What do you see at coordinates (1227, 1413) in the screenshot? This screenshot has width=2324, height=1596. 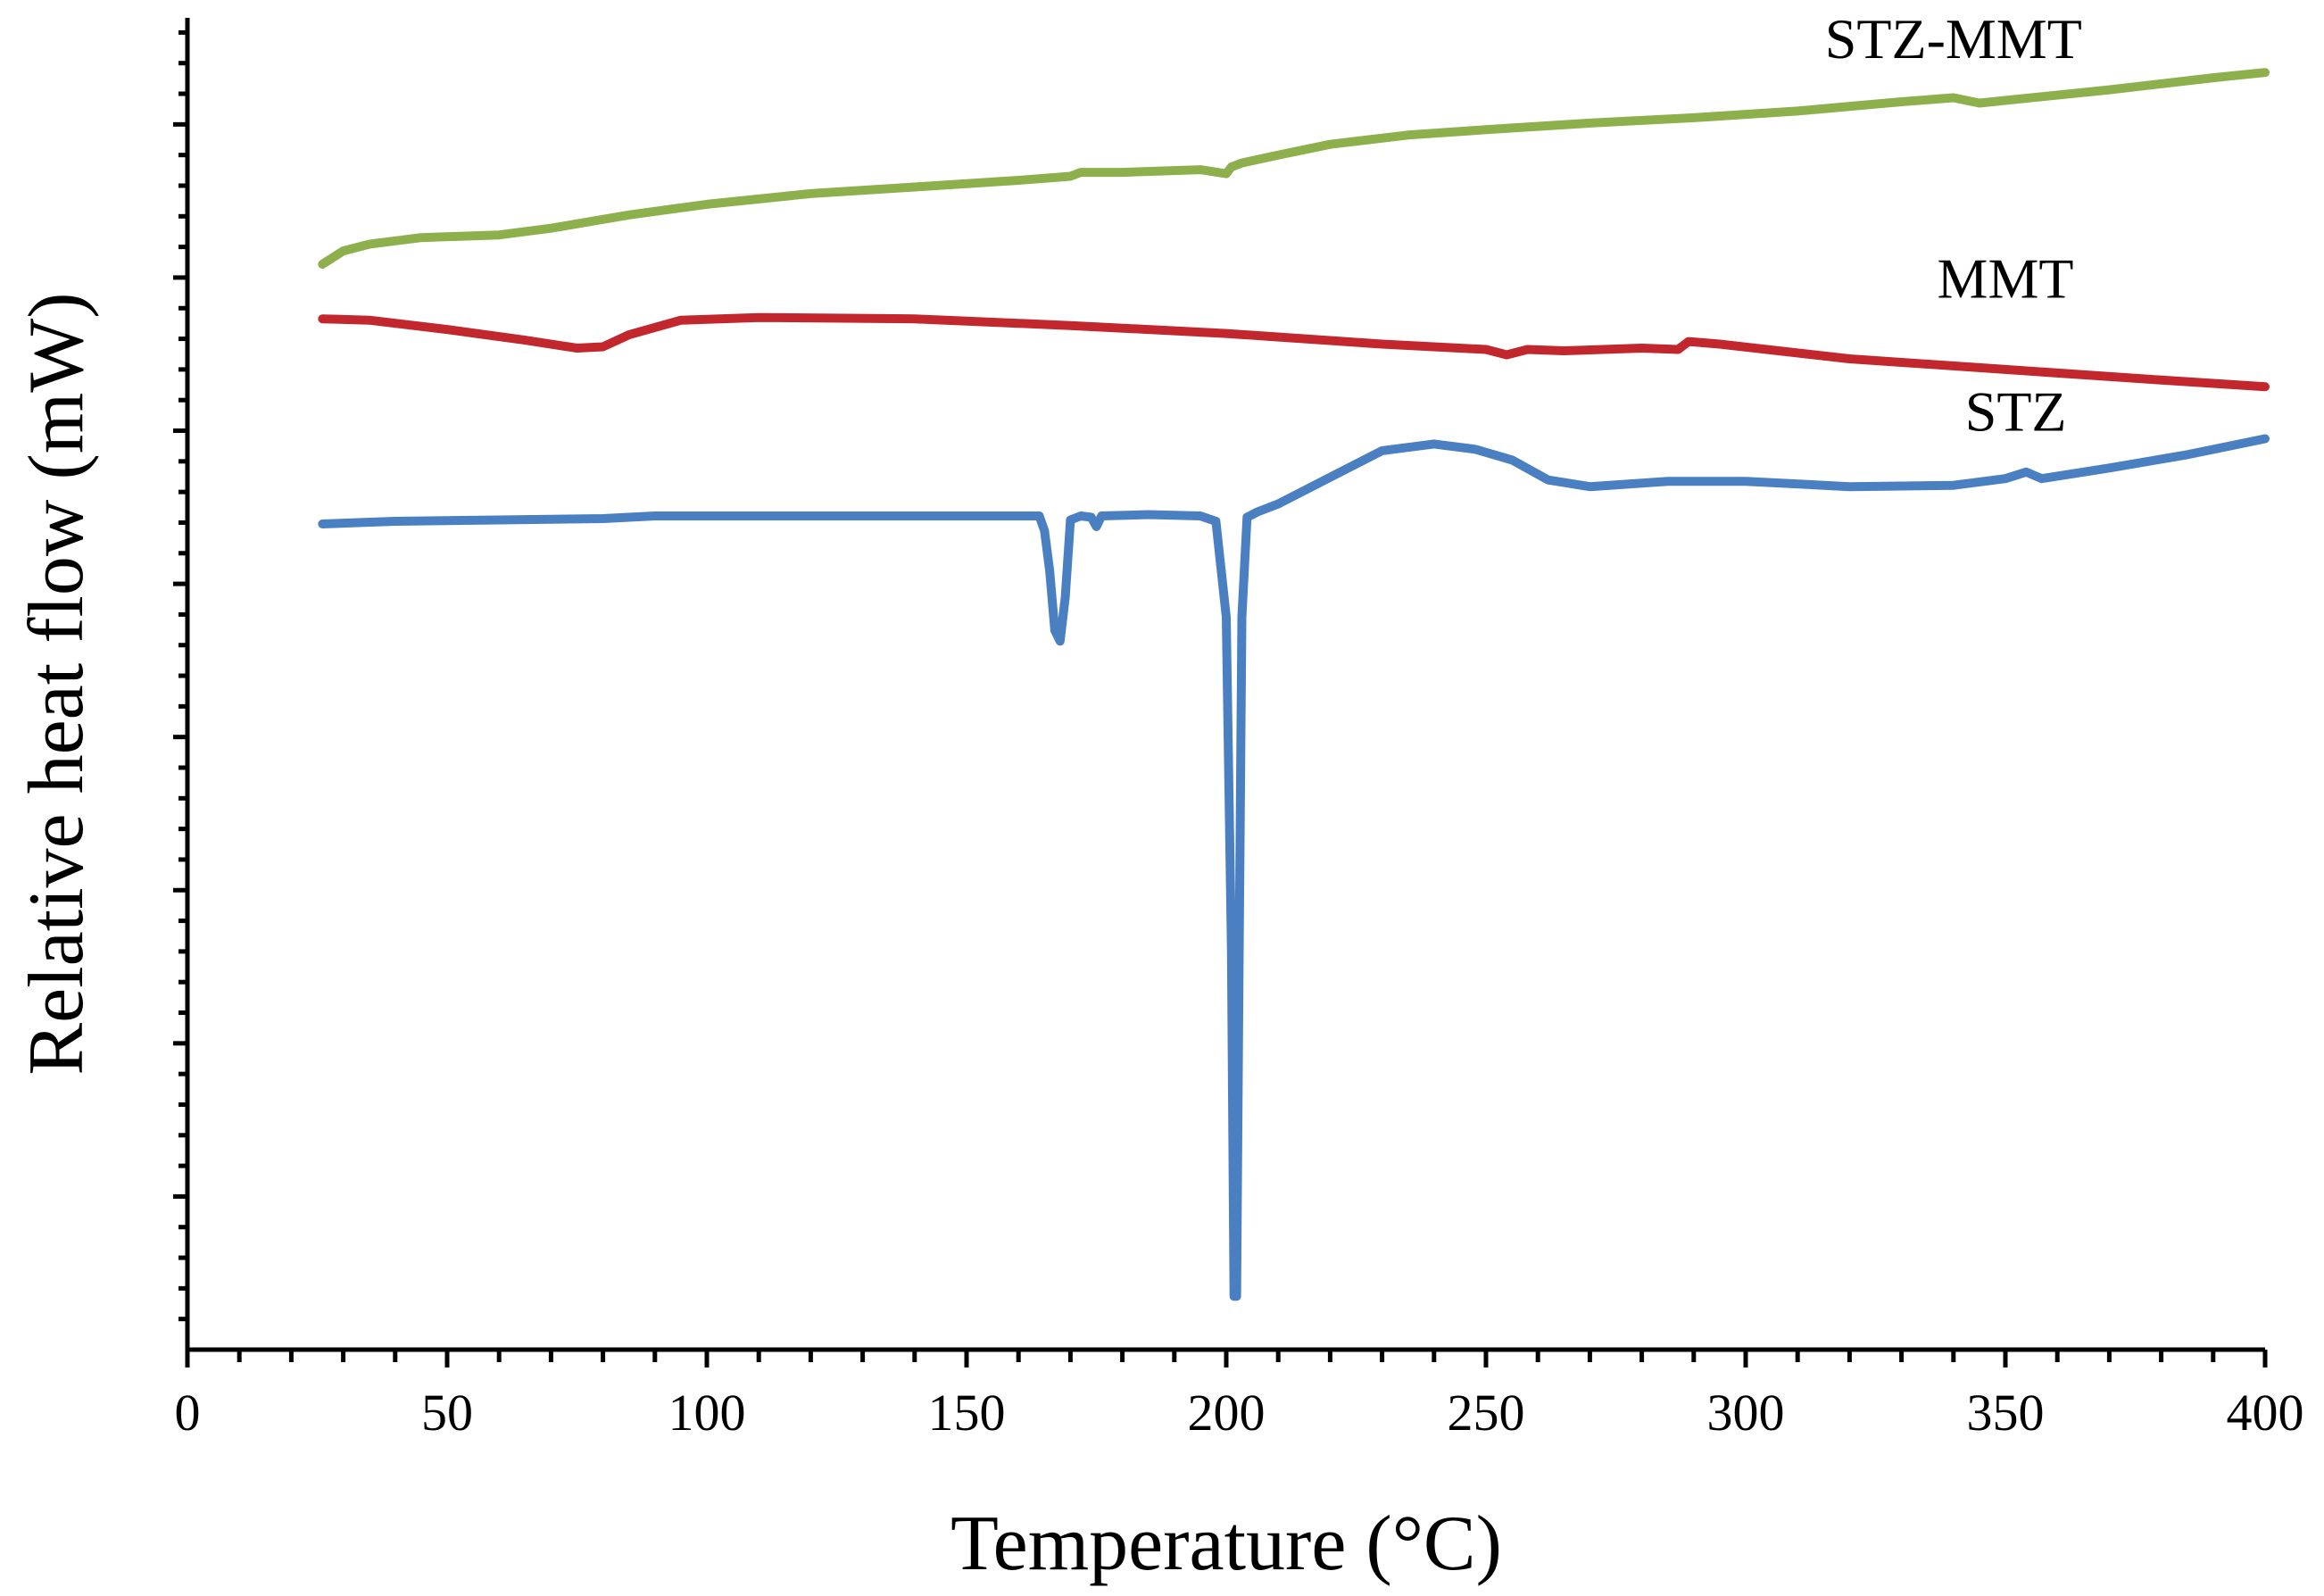 I see `x-tick-label: 200` at bounding box center [1227, 1413].